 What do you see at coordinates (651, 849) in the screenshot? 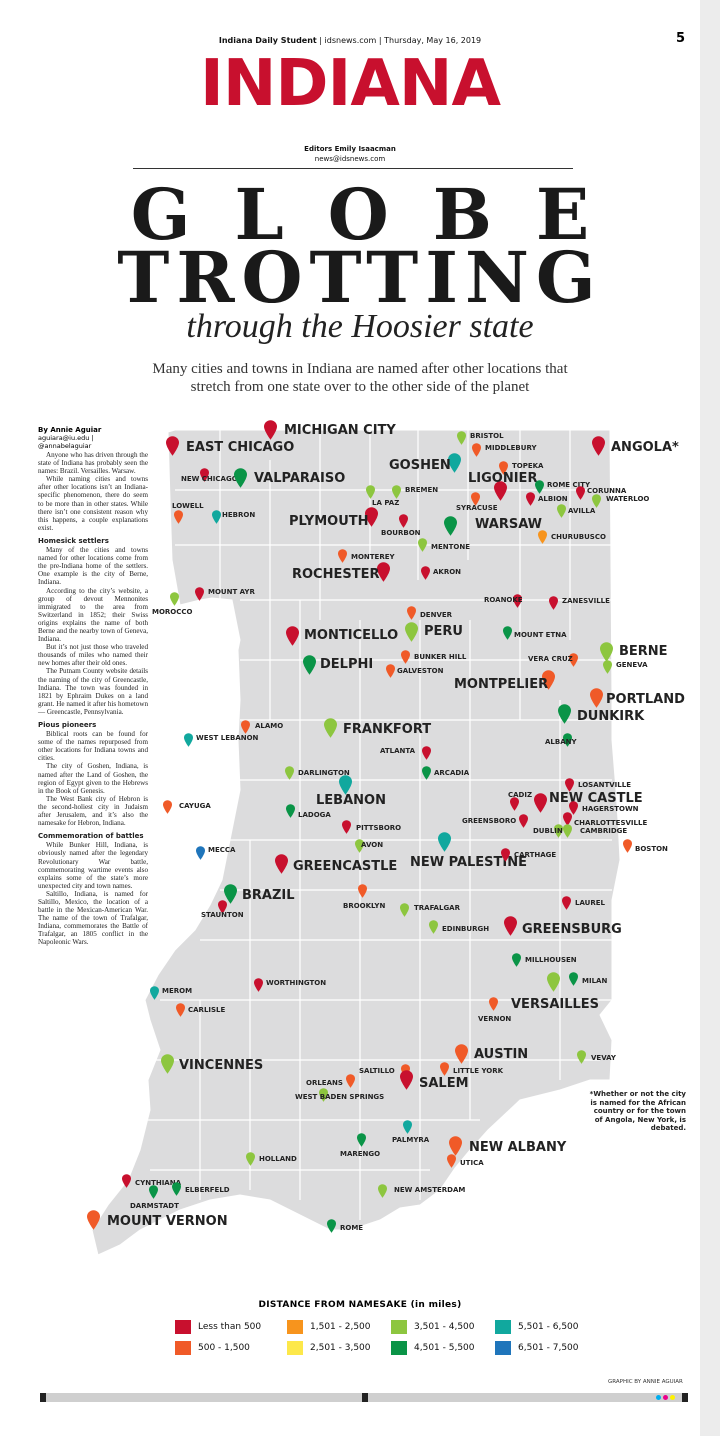
I see `city-label: BOSTON` at bounding box center [651, 849].